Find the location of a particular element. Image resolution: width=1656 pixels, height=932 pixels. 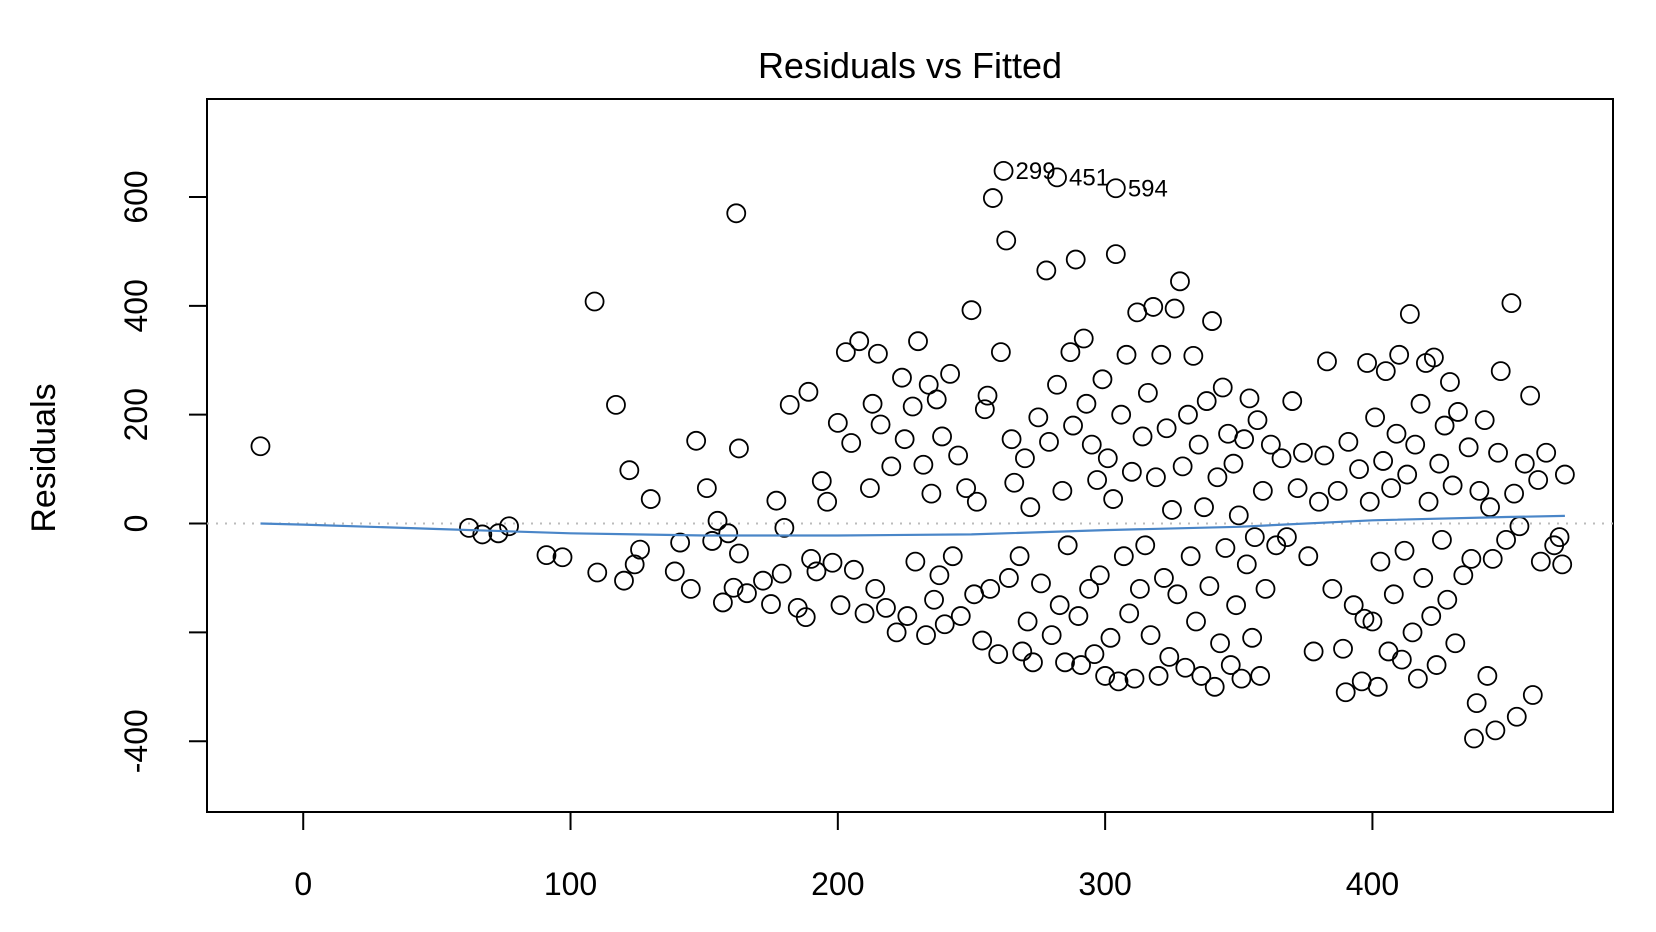

y-tick-label: 400 is located at coordinates (136, 305).